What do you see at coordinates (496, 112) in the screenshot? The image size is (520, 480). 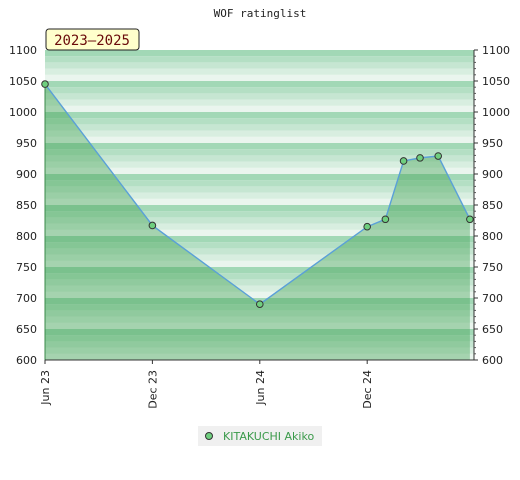 I see `y-tick-label-right: 1000` at bounding box center [496, 112].